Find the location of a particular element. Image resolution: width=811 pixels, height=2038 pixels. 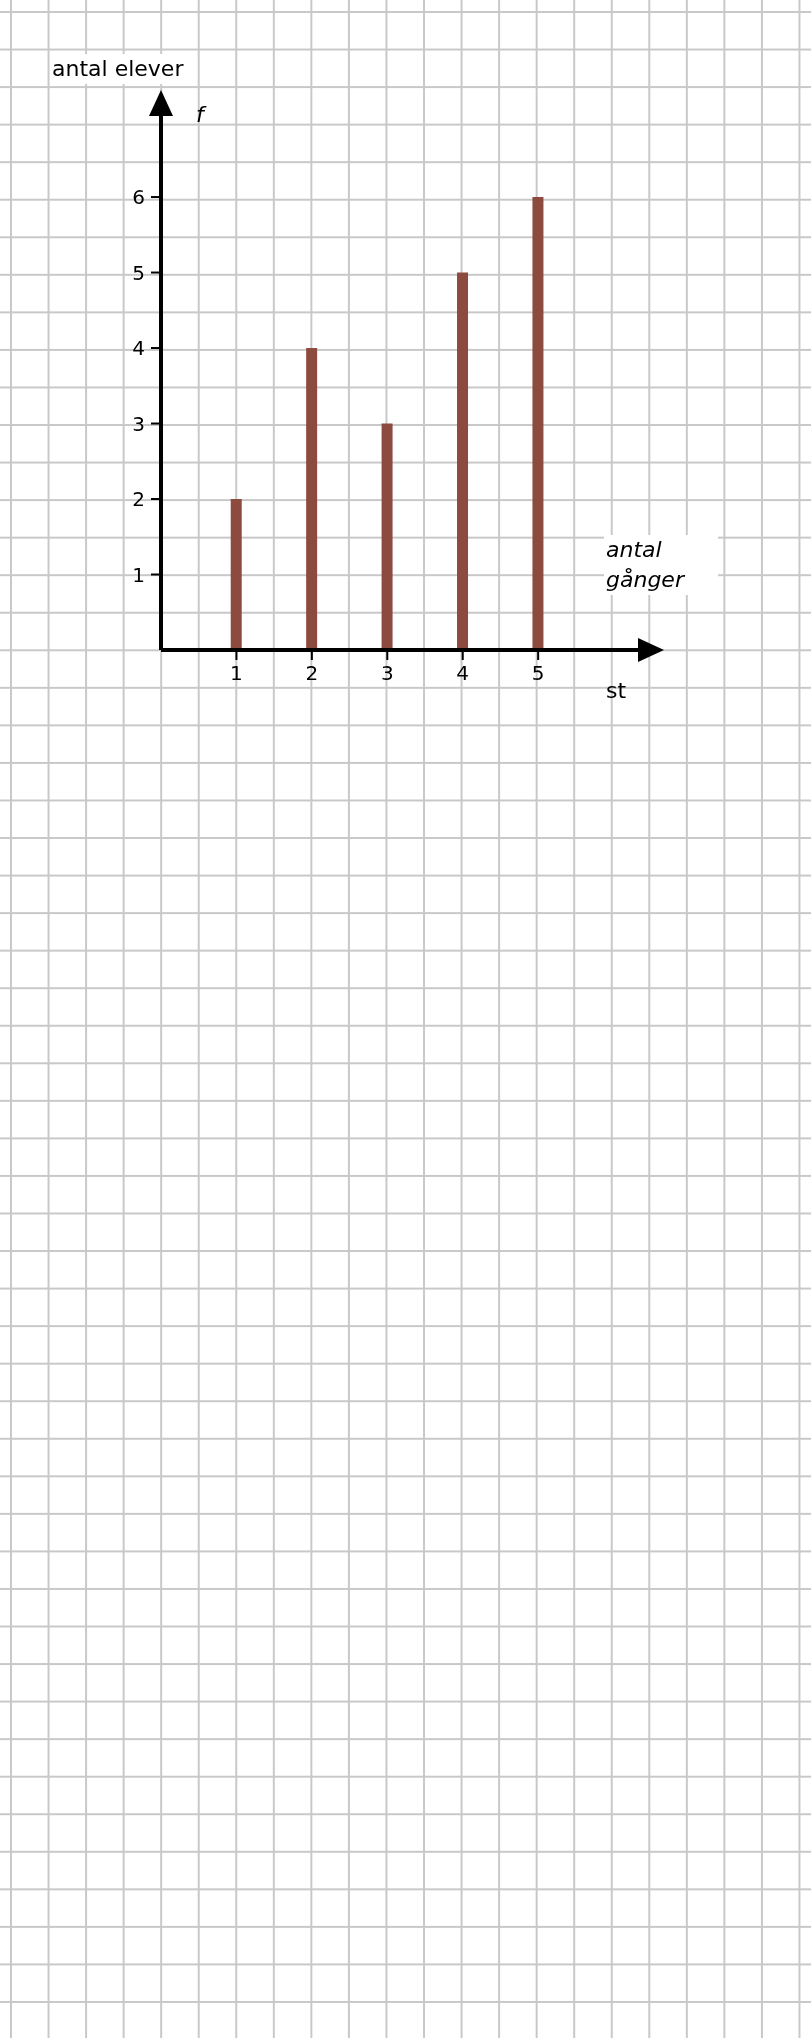

x-tick-label: 2 is located at coordinates (312, 673).